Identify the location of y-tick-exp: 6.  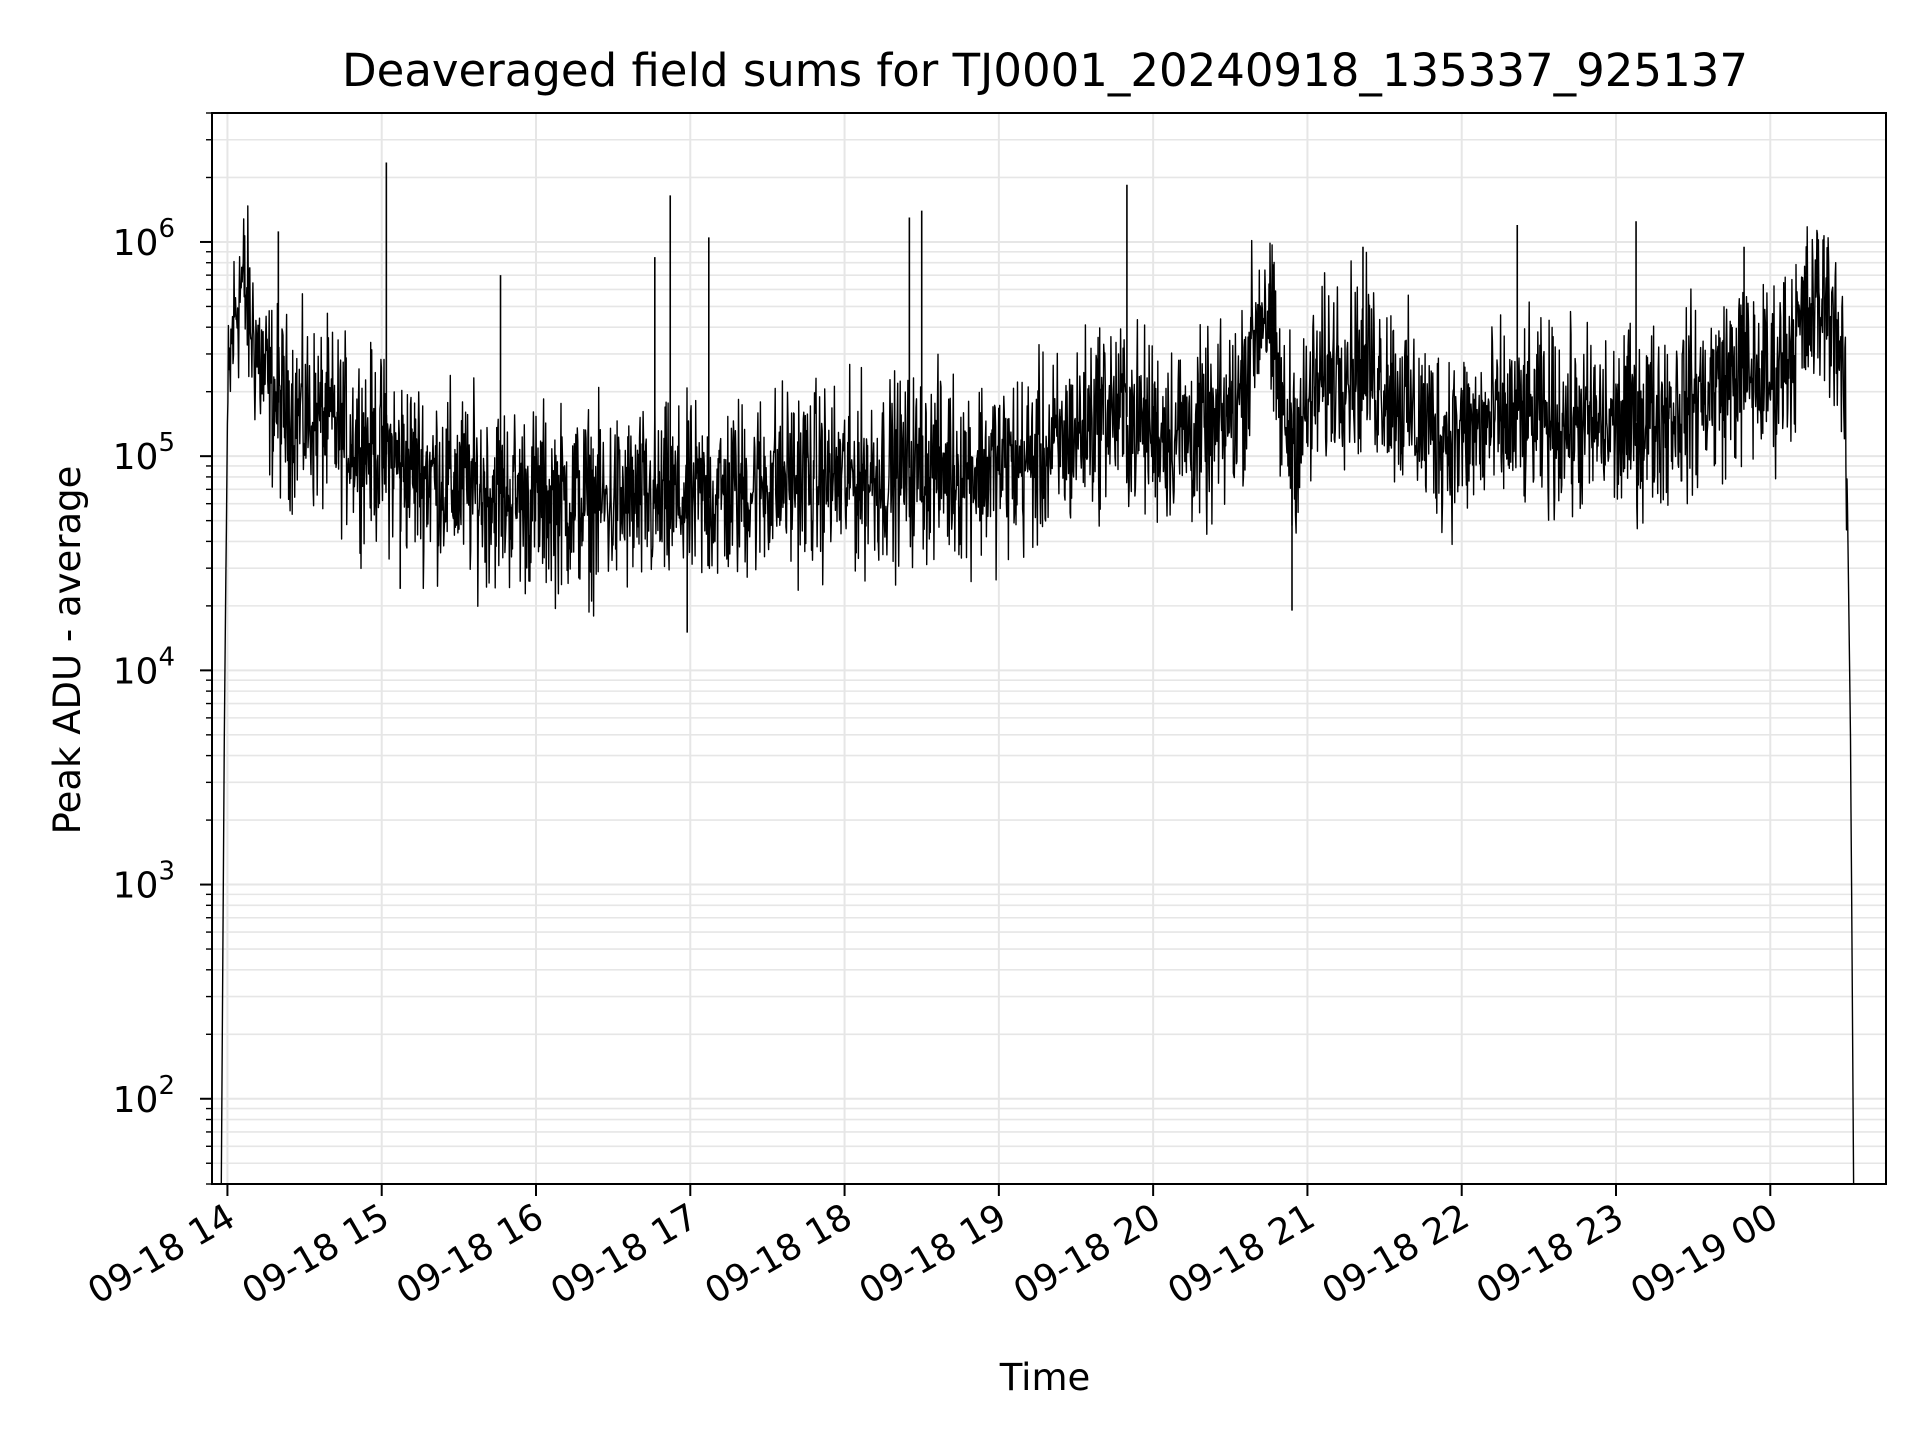
(166, 229).